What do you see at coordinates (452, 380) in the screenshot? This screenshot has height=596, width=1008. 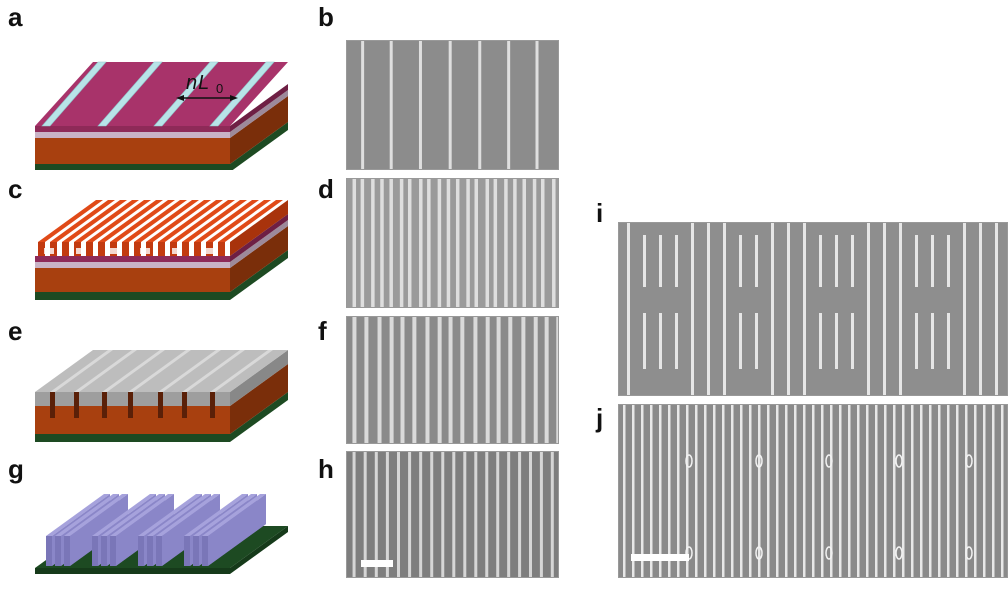 I see `sem-image-f` at bounding box center [452, 380].